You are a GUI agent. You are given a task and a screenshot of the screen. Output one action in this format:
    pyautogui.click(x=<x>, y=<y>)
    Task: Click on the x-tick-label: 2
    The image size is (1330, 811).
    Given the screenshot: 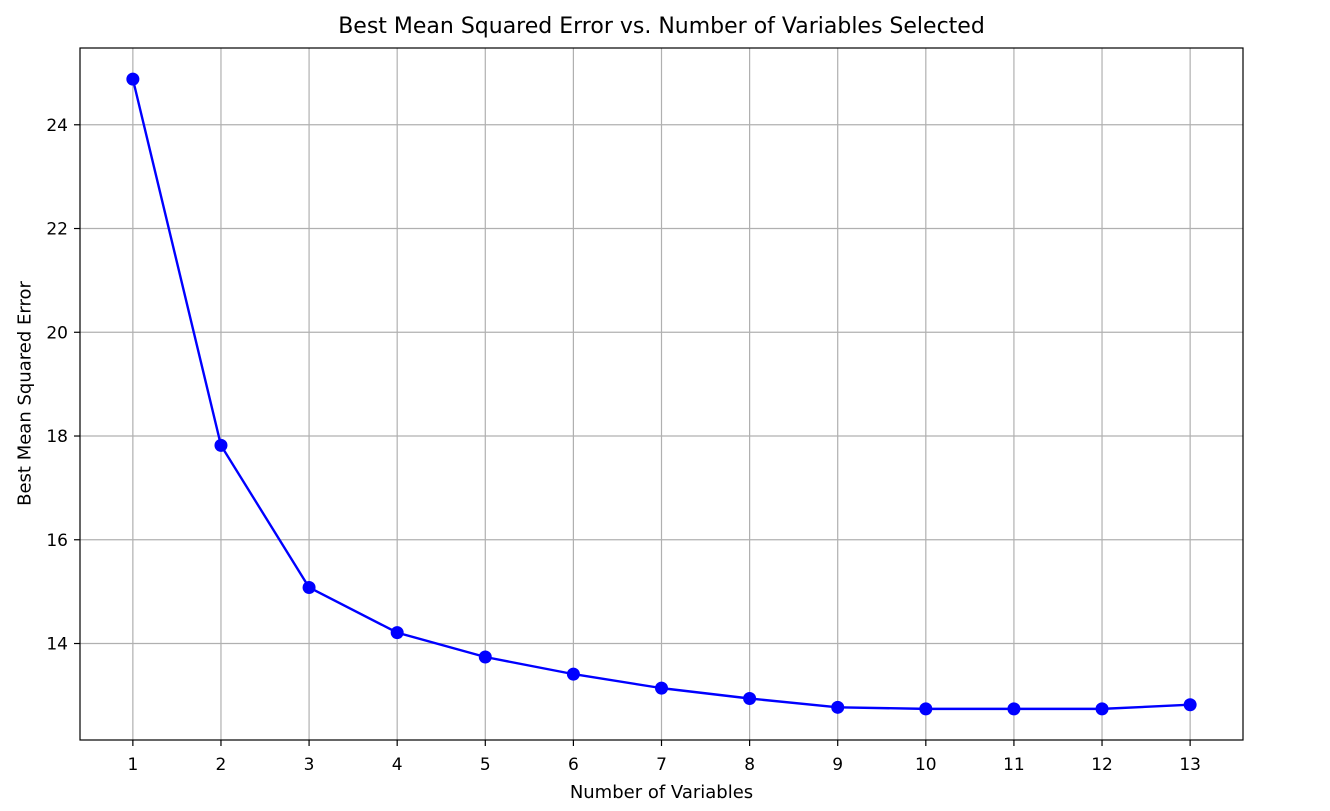 What is the action you would take?
    pyautogui.click(x=221, y=765)
    